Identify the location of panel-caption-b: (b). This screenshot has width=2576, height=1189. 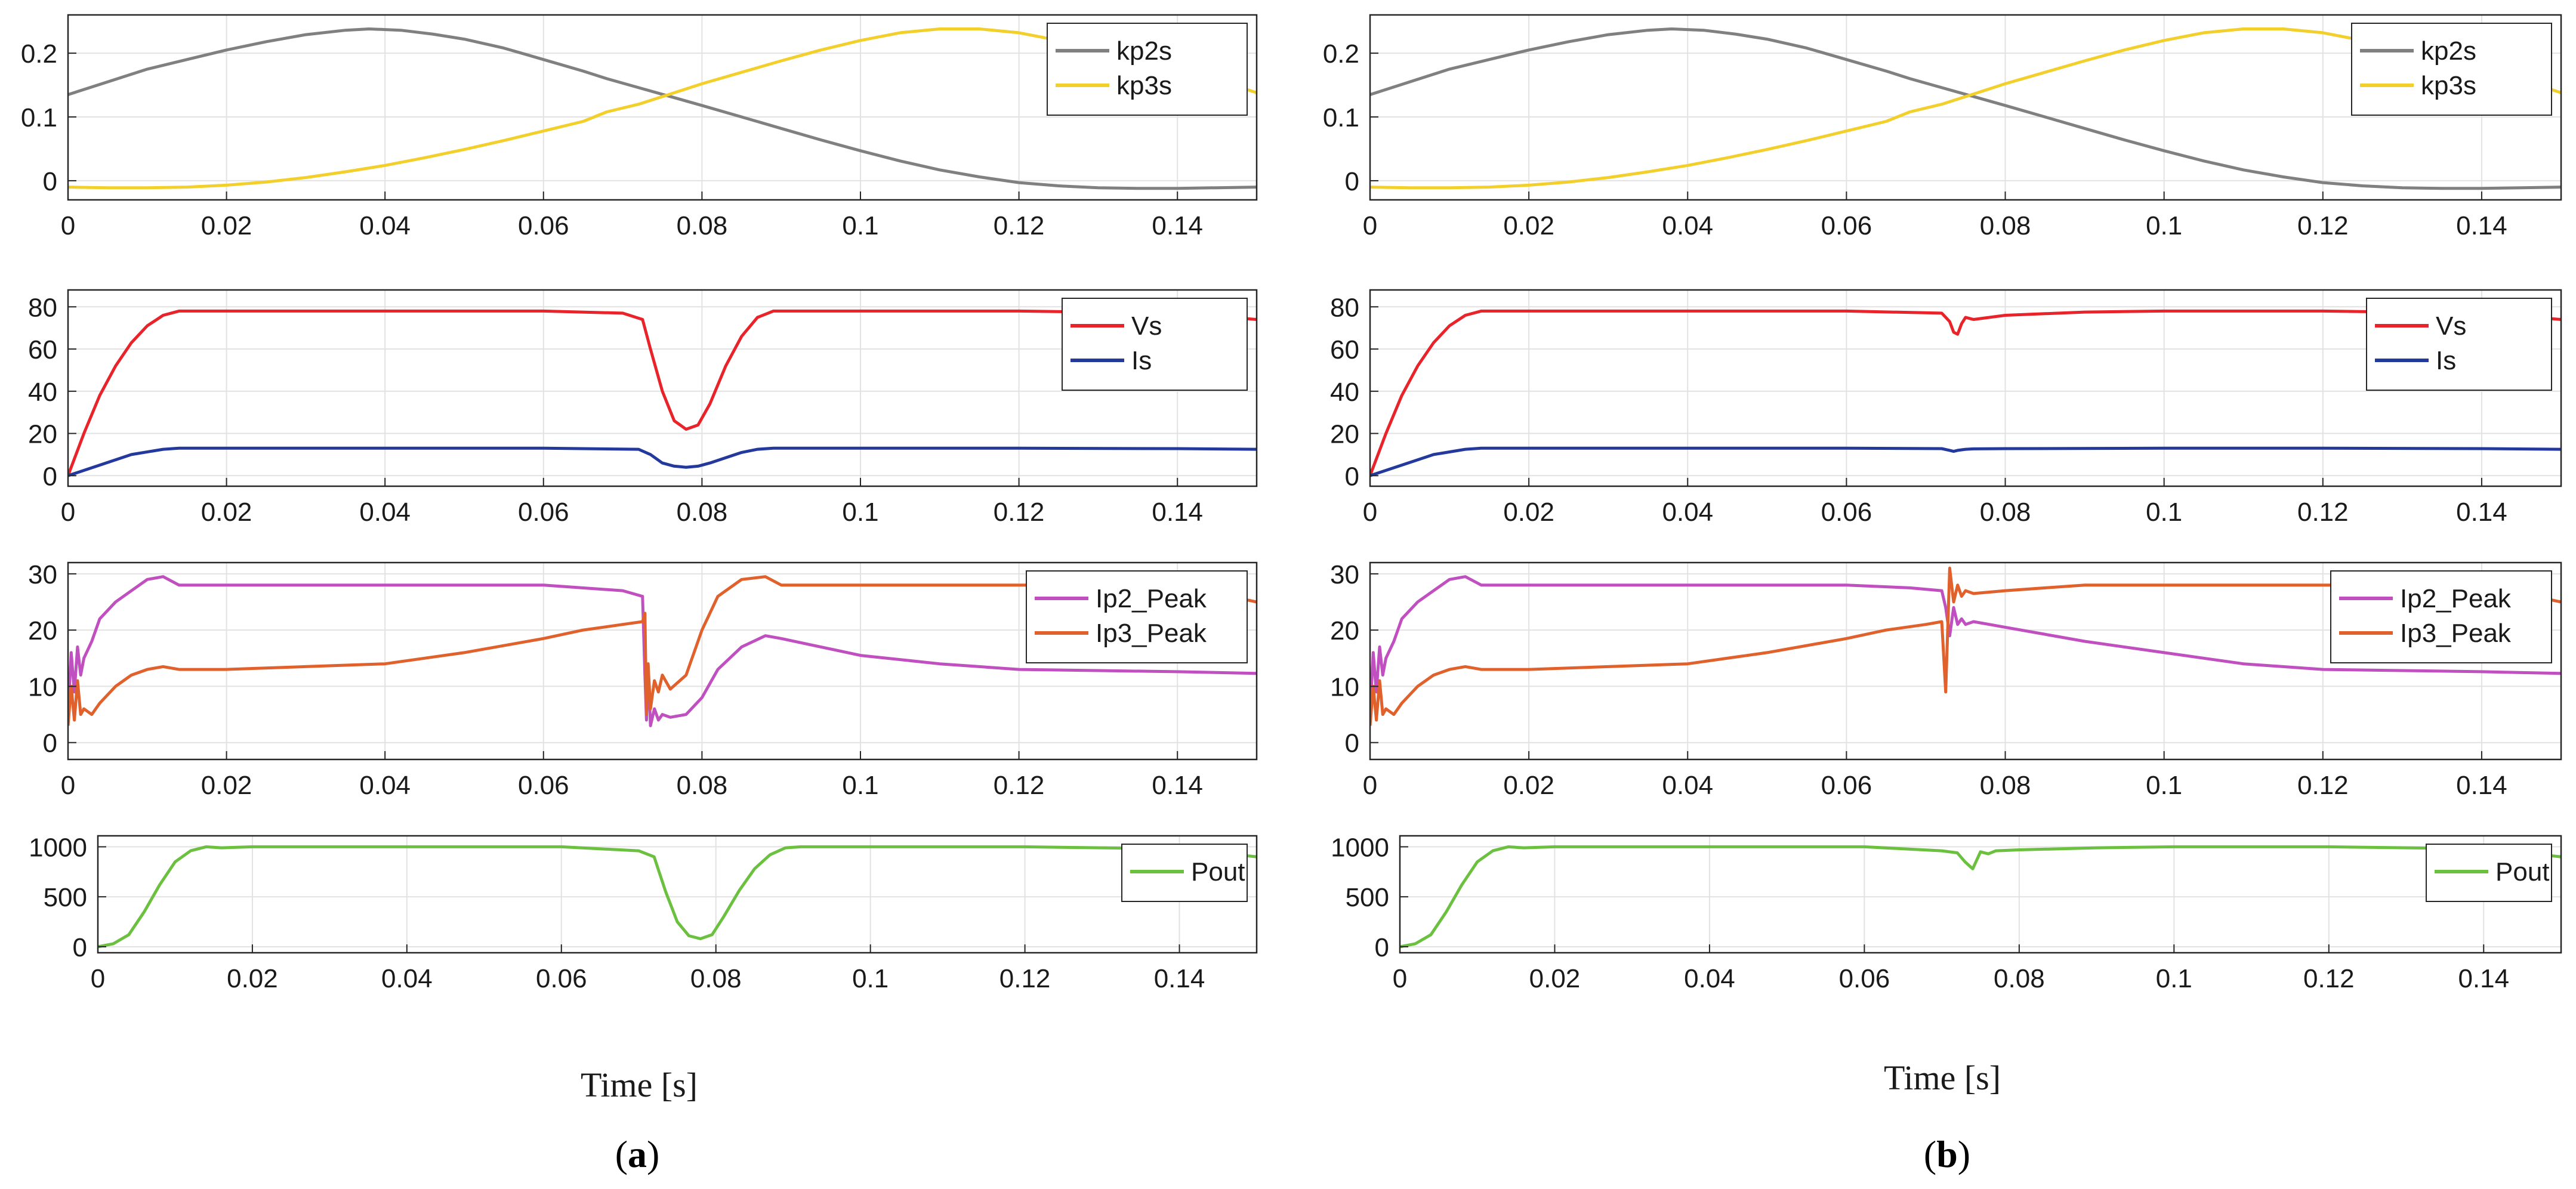
(1947, 1154).